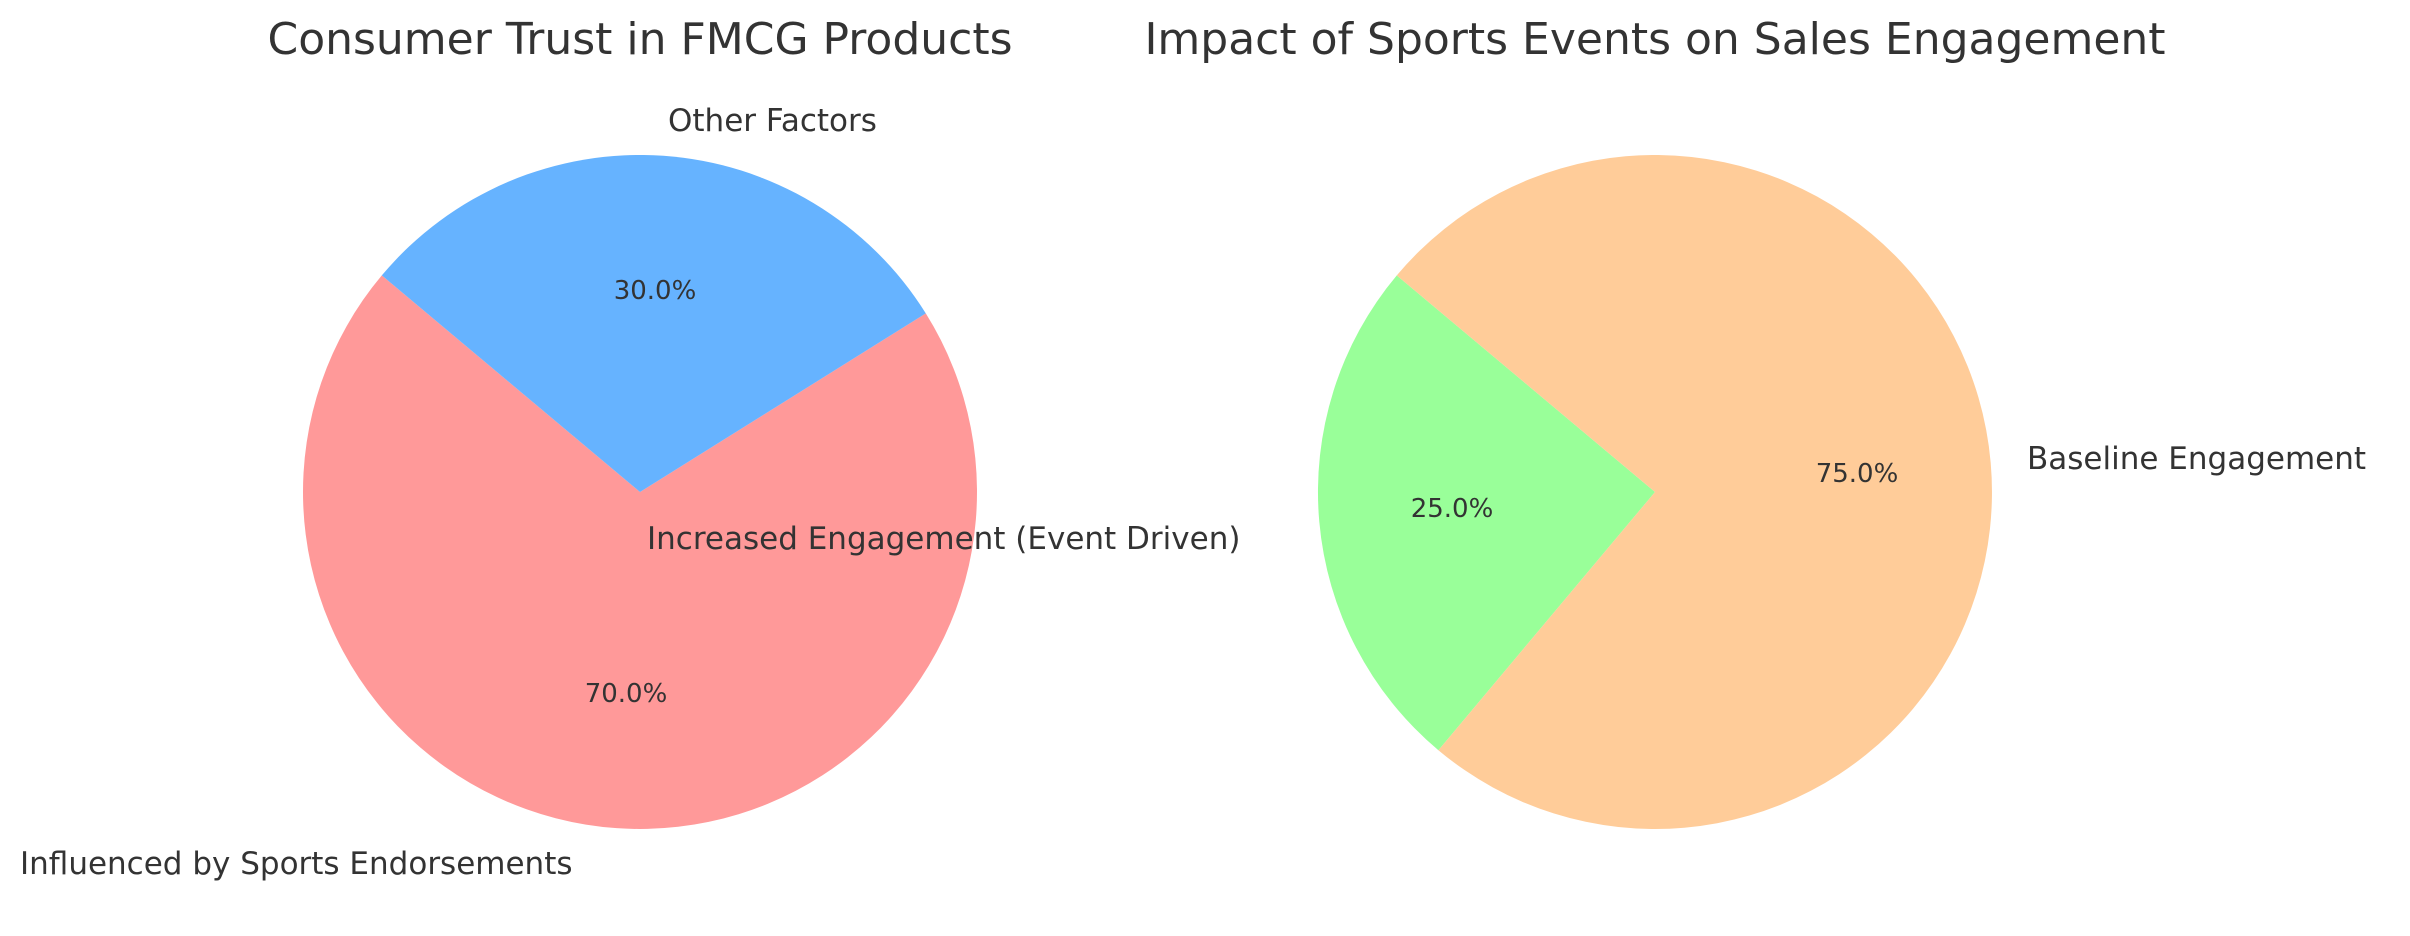 The image size is (2410, 936). I want to click on slice-percent-label: 75.0%, so click(1857, 474).